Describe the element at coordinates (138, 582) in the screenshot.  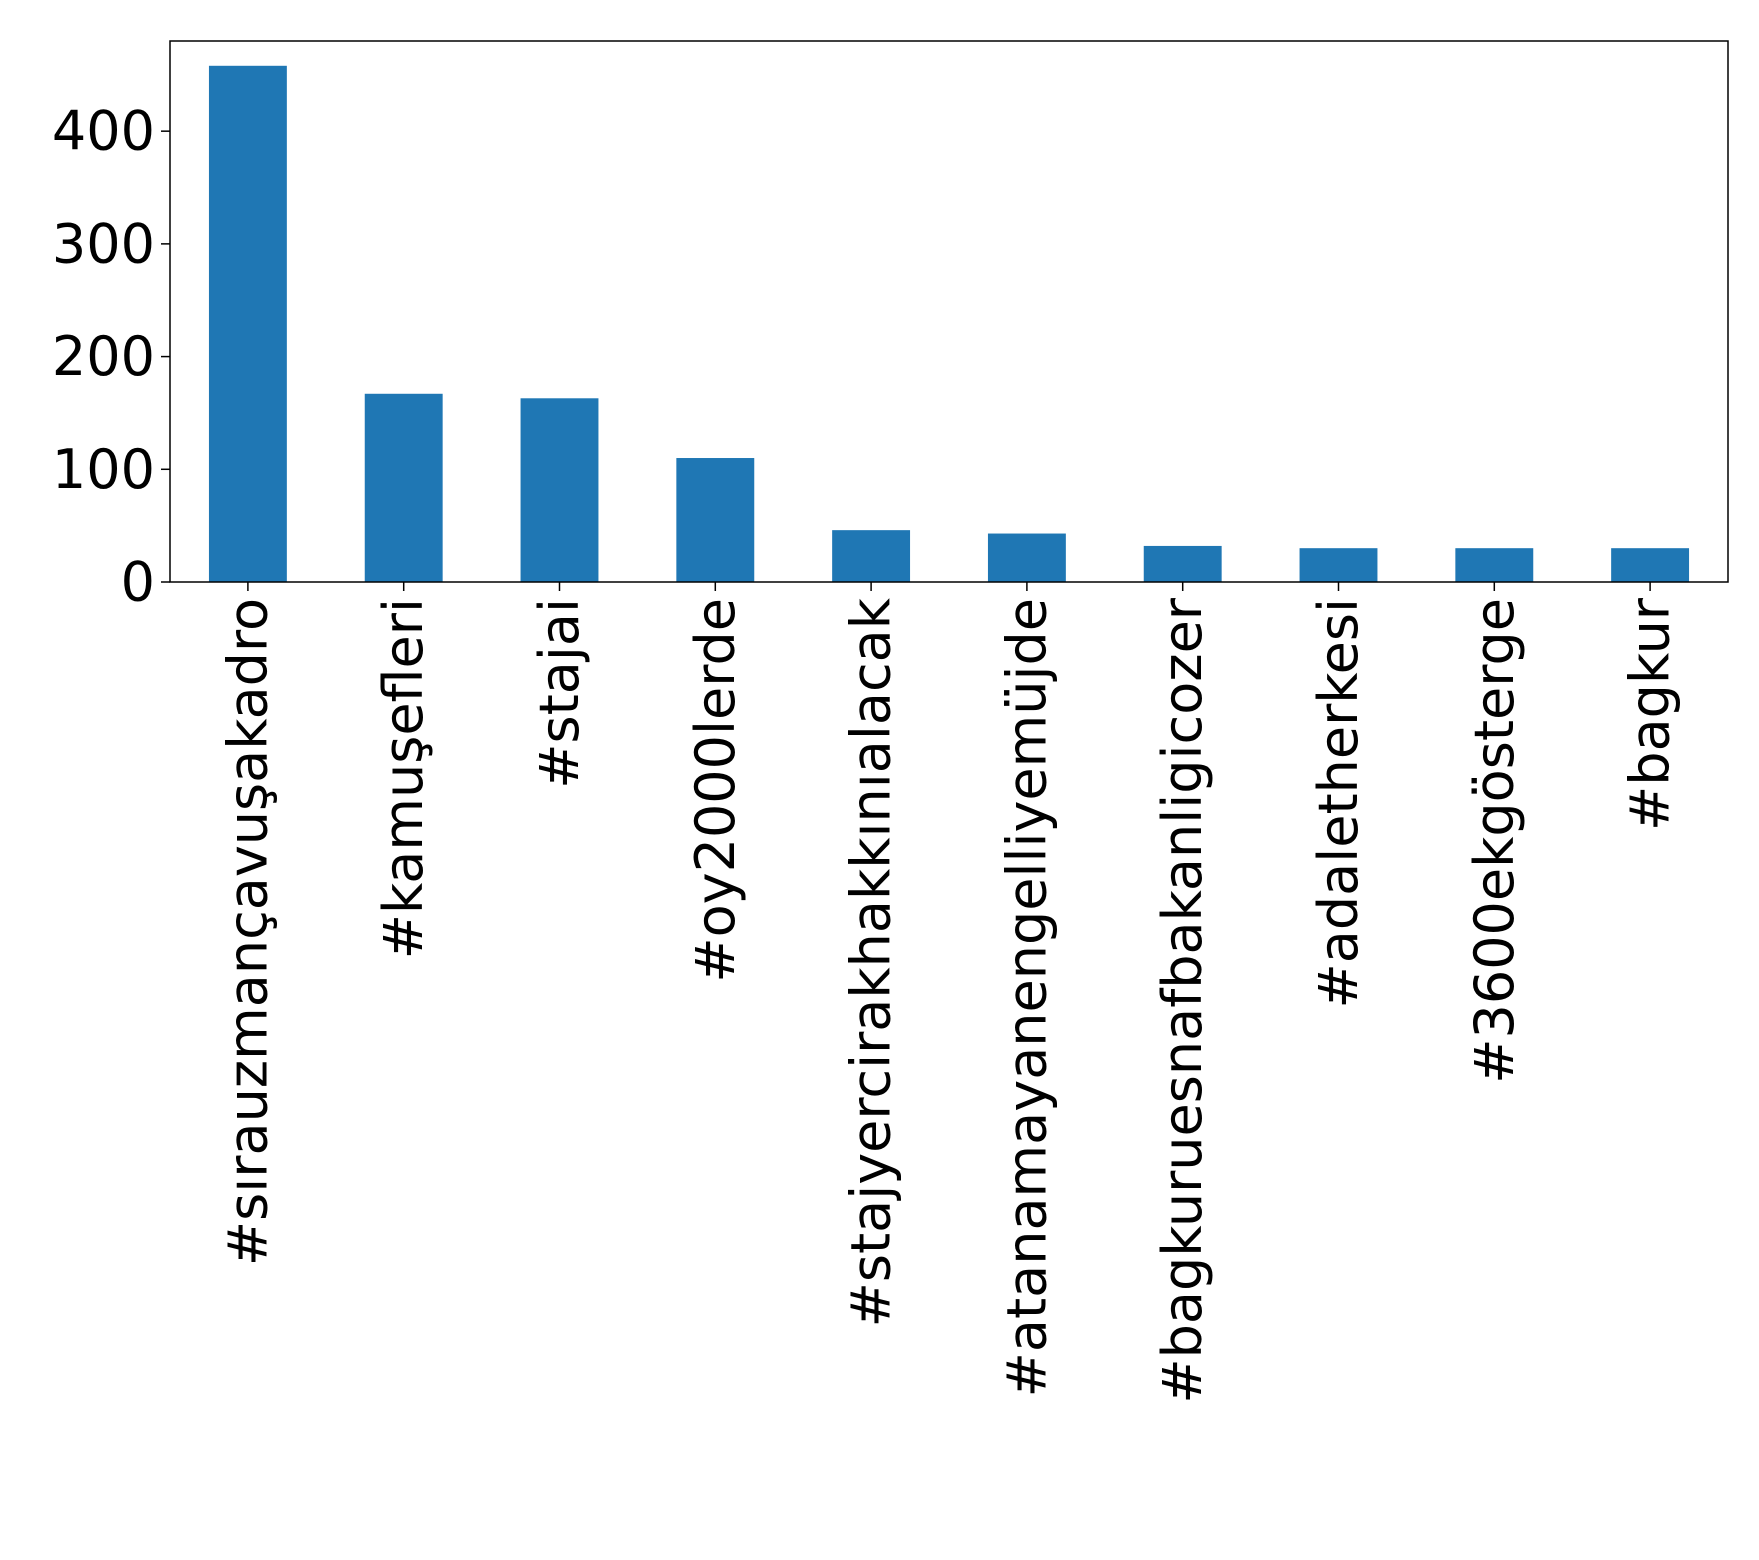
I see `y-tick-label: 0` at that location.